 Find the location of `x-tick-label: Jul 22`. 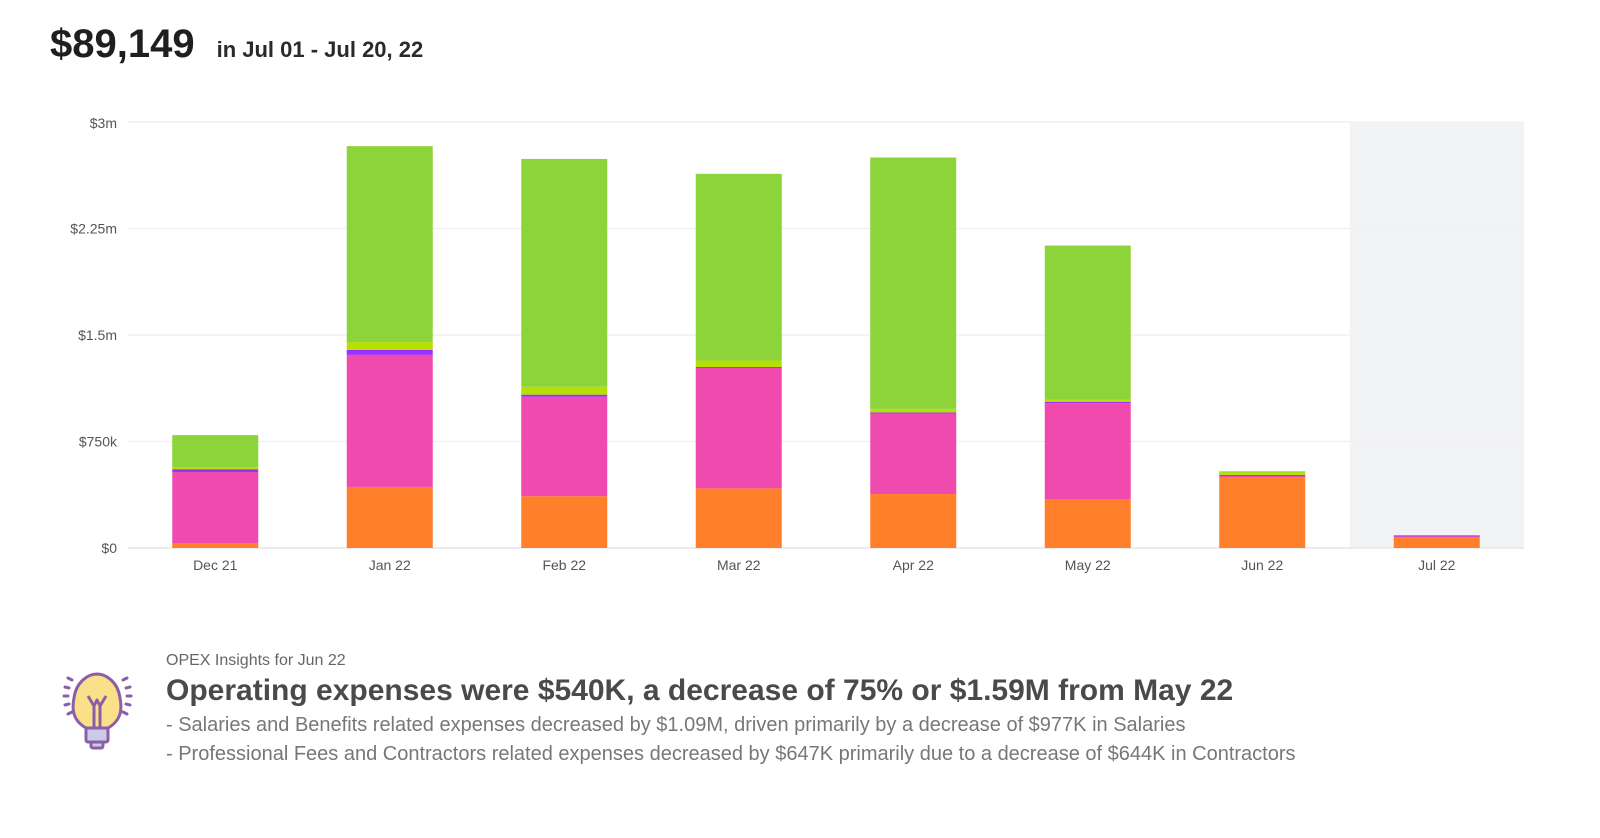

x-tick-label: Jul 22 is located at coordinates (1437, 565).